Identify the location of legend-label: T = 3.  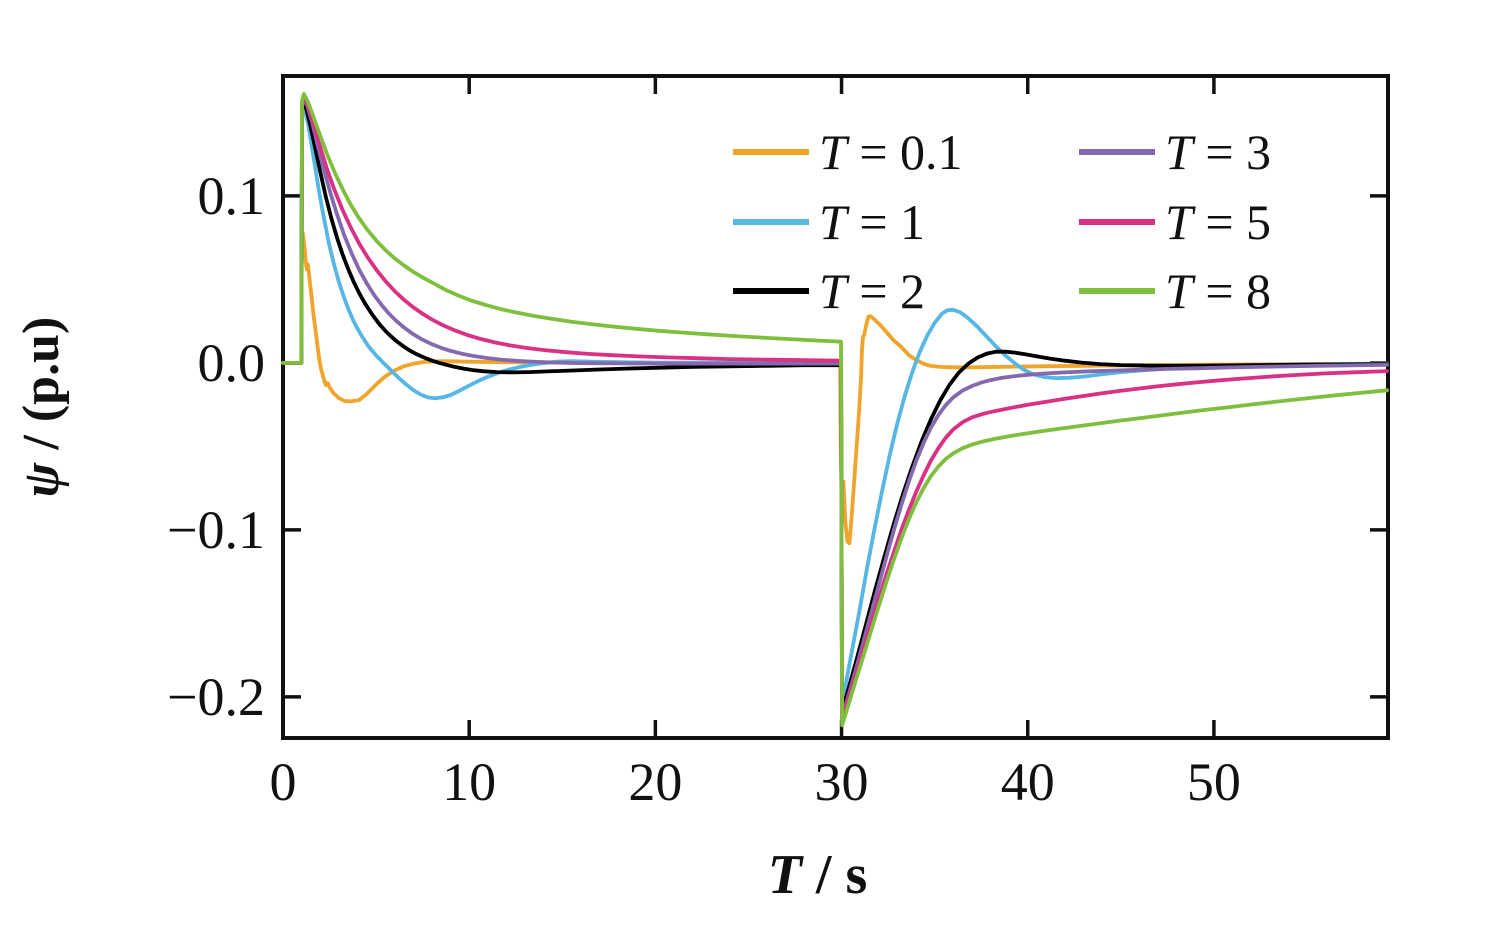
(1218, 152).